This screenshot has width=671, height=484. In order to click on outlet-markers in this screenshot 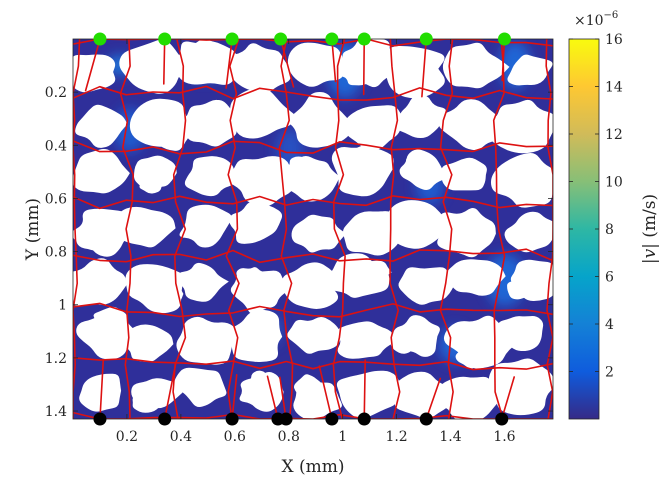, I will do `click(301, 419)`.